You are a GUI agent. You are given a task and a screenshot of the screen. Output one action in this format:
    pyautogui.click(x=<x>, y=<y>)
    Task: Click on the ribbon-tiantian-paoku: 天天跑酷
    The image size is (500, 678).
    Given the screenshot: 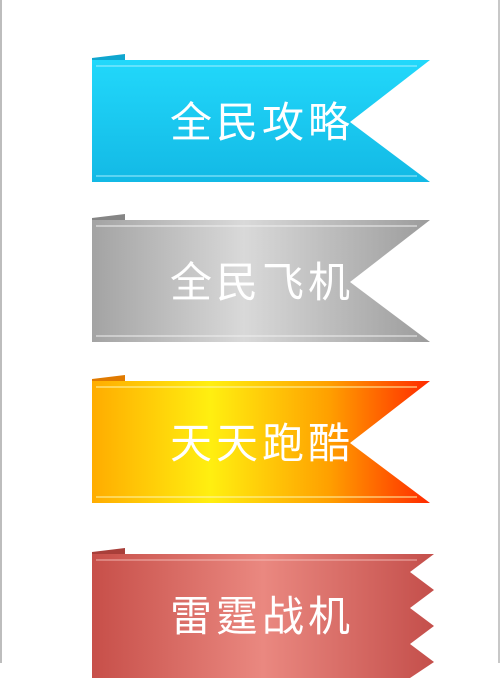 What is the action you would take?
    pyautogui.click(x=263, y=440)
    